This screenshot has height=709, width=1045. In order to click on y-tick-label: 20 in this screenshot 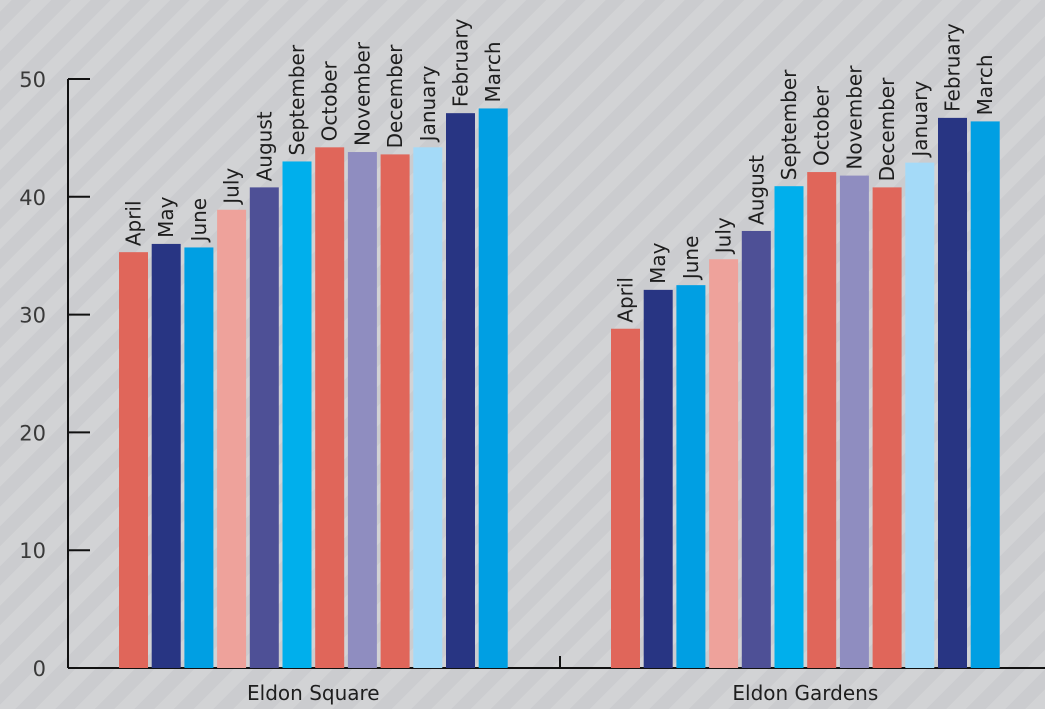, I will do `click(32, 433)`.